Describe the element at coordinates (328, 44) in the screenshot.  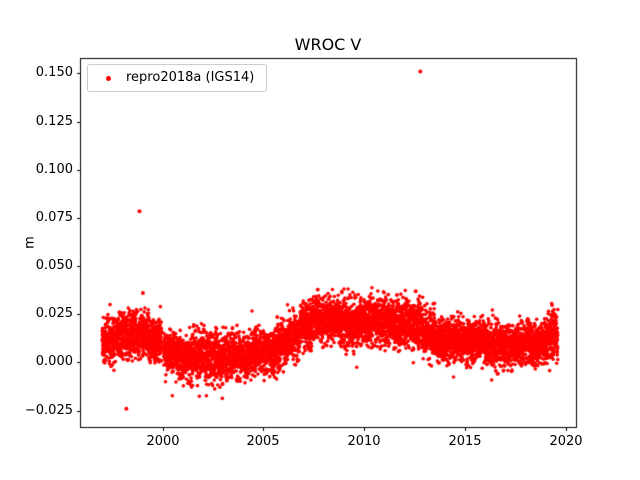
I see `chart-title: WROC V` at that location.